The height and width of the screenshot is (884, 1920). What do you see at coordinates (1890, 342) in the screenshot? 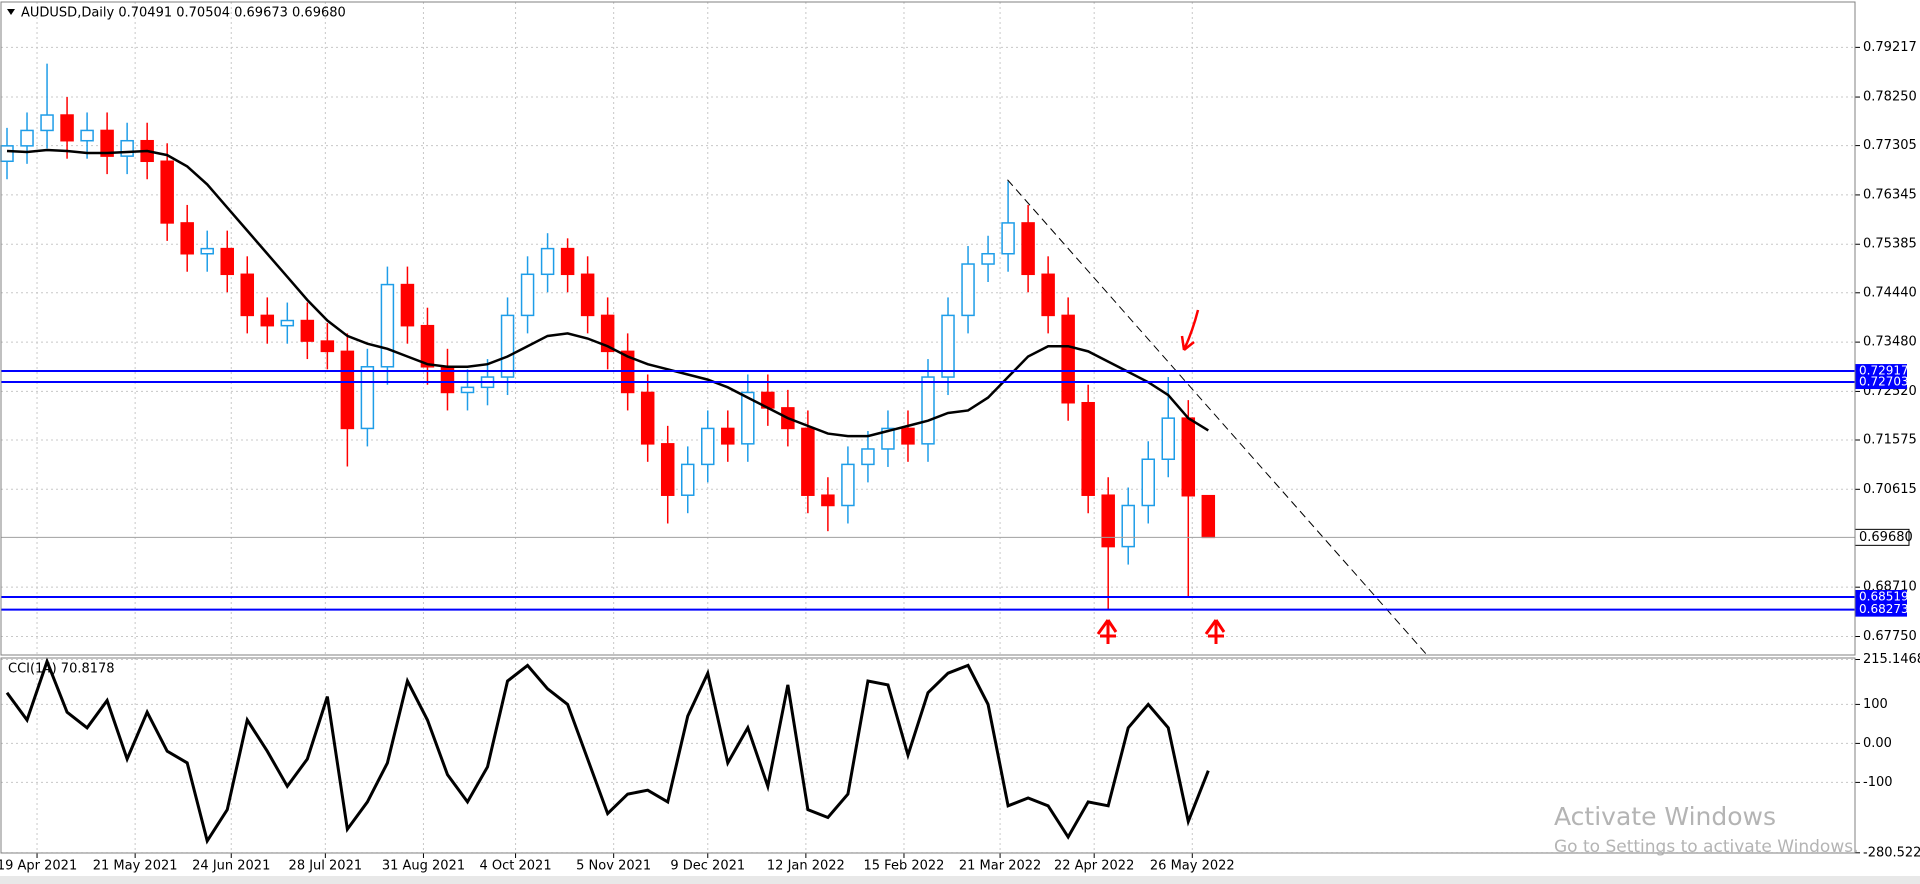
I see `y-tick-label: 0.73480` at bounding box center [1890, 342].